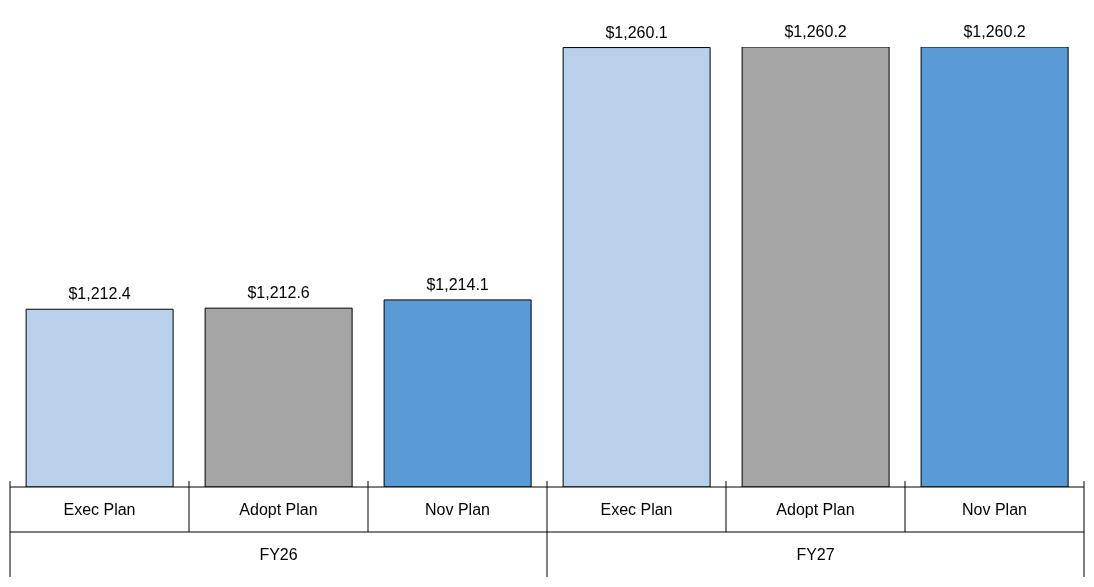  Describe the element at coordinates (278, 293) in the screenshot. I see `data-label: $1,212.6` at that location.